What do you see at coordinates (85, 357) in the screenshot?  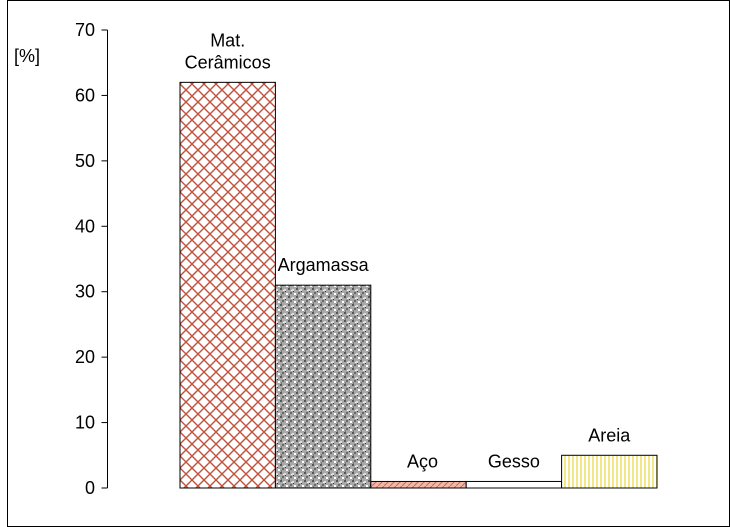 I see `y-tick-label: 20` at bounding box center [85, 357].